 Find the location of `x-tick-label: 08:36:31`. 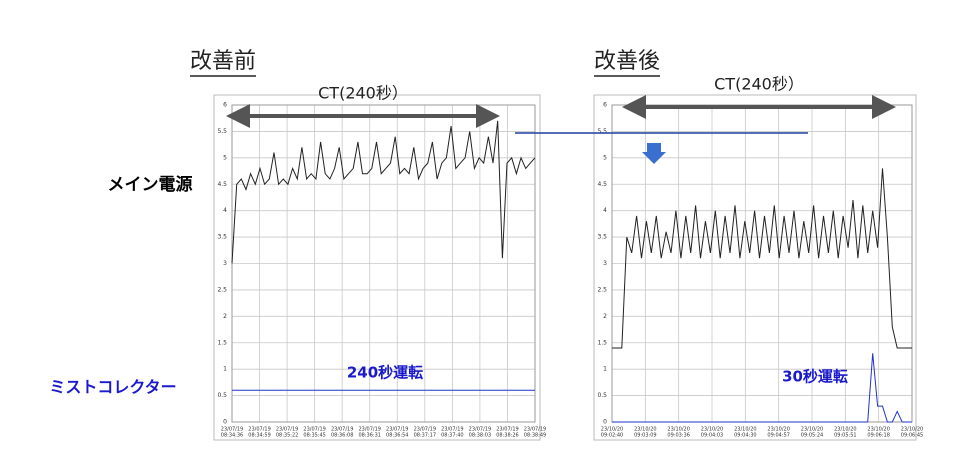

x-tick-label: 08:36:31 is located at coordinates (369, 436).